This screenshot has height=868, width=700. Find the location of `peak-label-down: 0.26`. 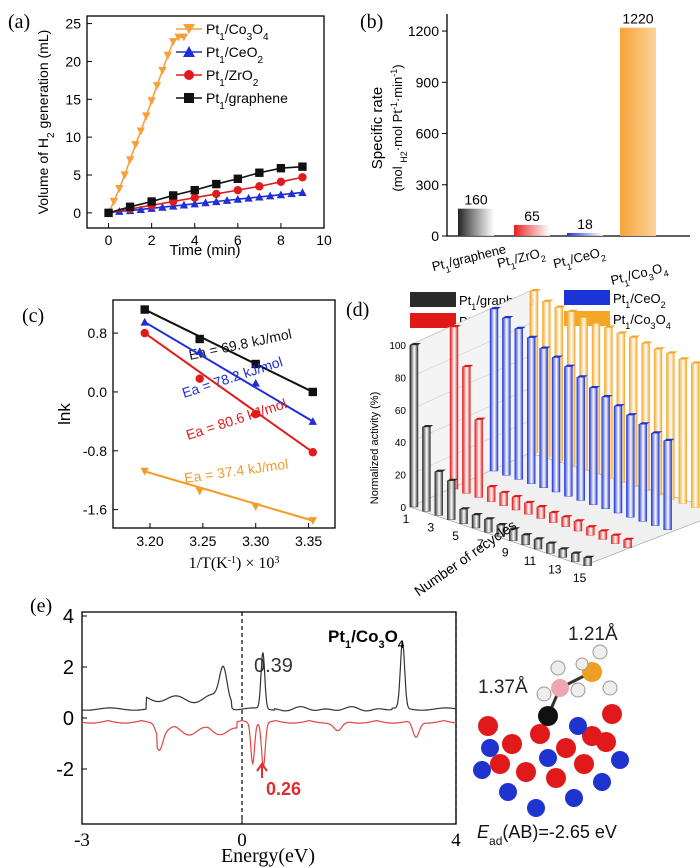

peak-label-down: 0.26 is located at coordinates (283, 789).